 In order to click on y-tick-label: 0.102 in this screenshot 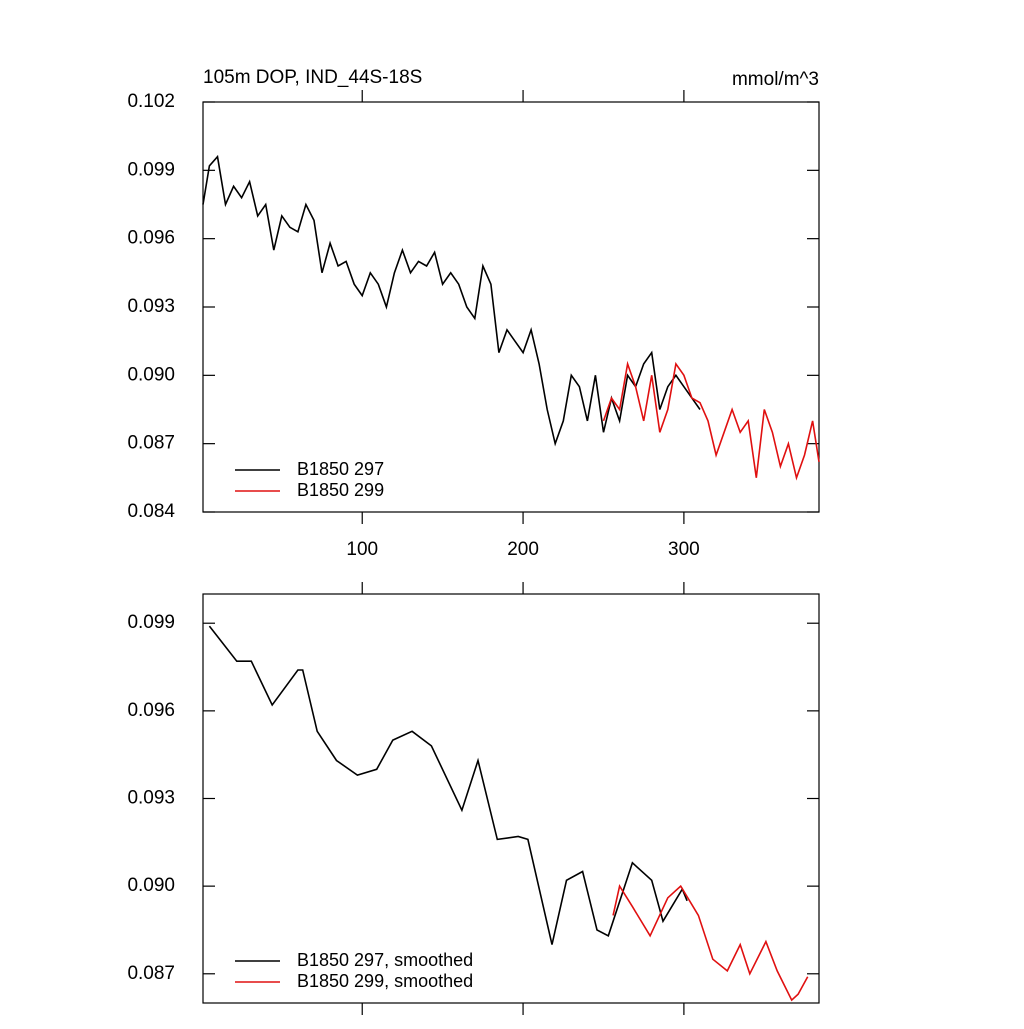, I will do `click(151, 101)`.